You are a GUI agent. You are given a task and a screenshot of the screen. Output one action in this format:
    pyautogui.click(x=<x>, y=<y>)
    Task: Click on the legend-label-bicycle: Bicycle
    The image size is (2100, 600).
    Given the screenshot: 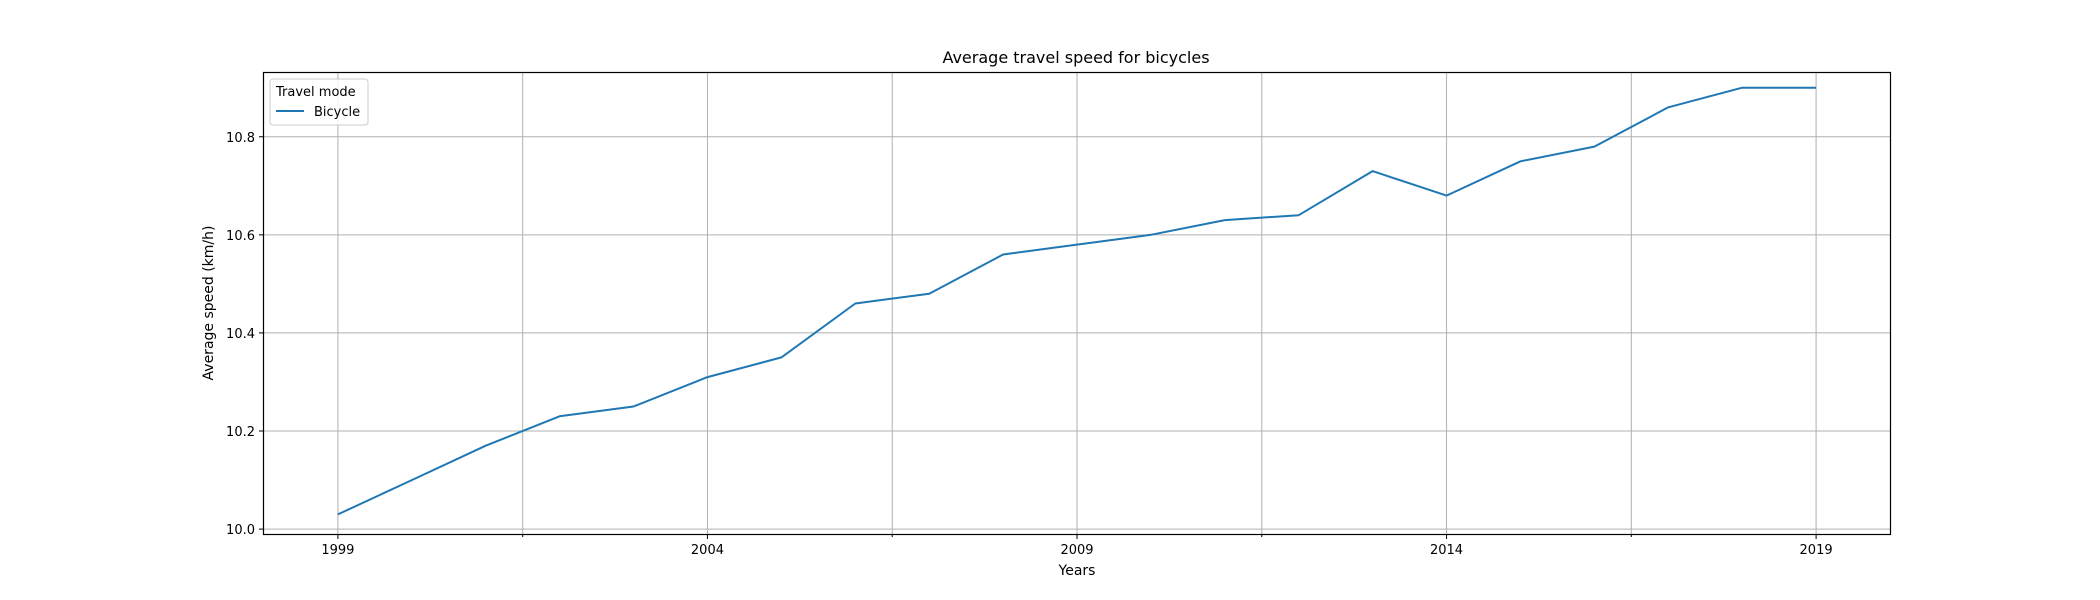 What is the action you would take?
    pyautogui.click(x=337, y=112)
    